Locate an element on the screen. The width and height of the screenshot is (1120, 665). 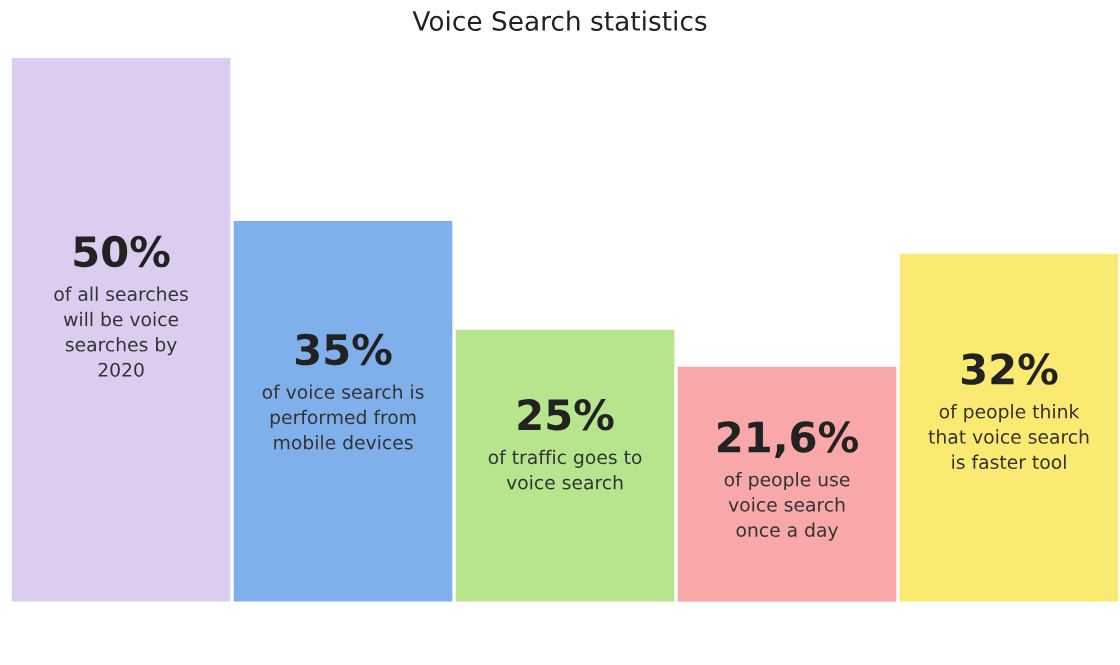
data-label: 21,6% is located at coordinates (788, 440).